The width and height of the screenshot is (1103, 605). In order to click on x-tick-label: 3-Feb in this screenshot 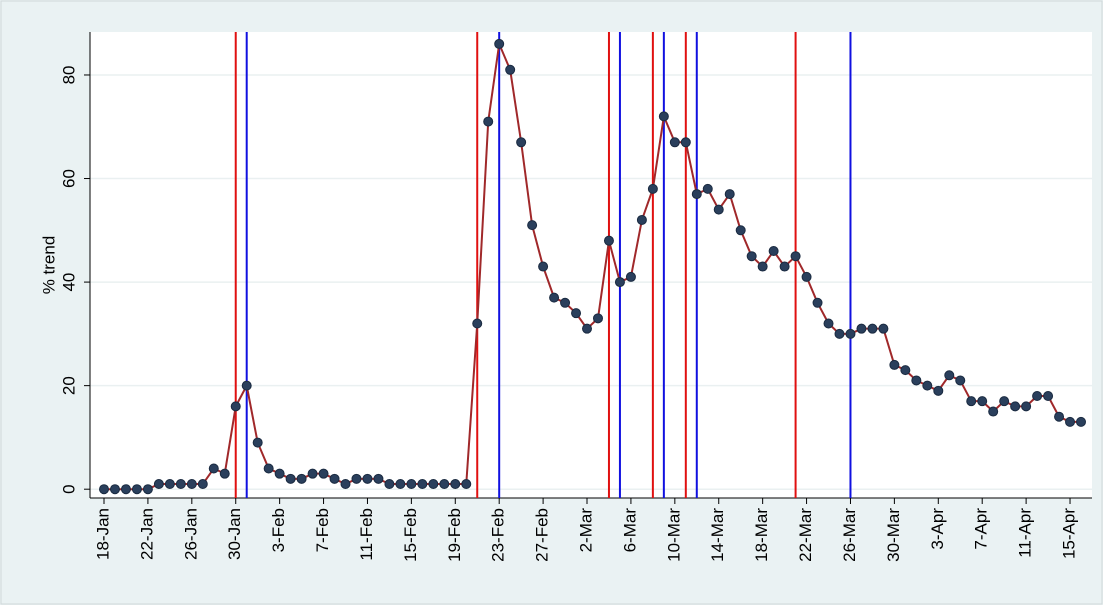, I will do `click(278, 530)`.